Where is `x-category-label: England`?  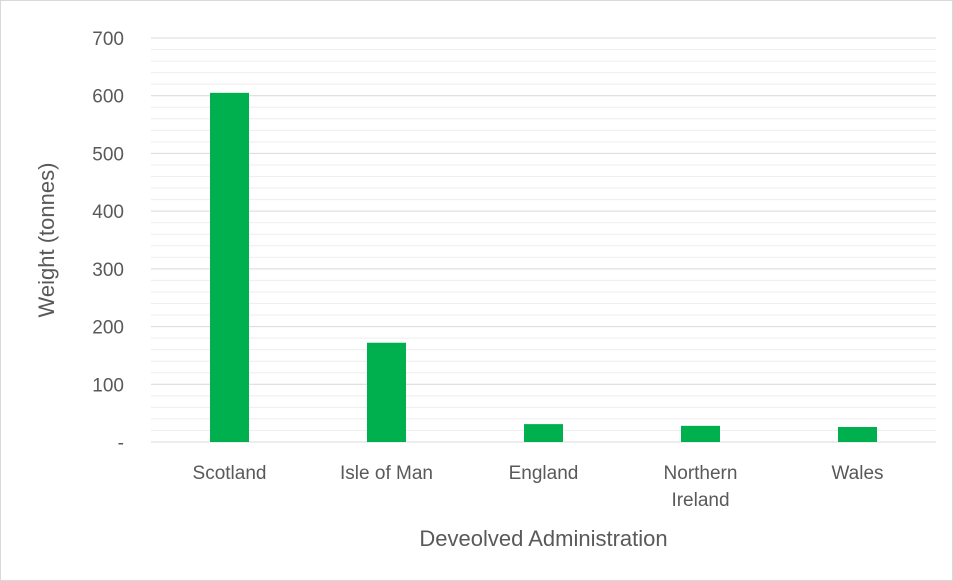 x-category-label: England is located at coordinates (544, 473).